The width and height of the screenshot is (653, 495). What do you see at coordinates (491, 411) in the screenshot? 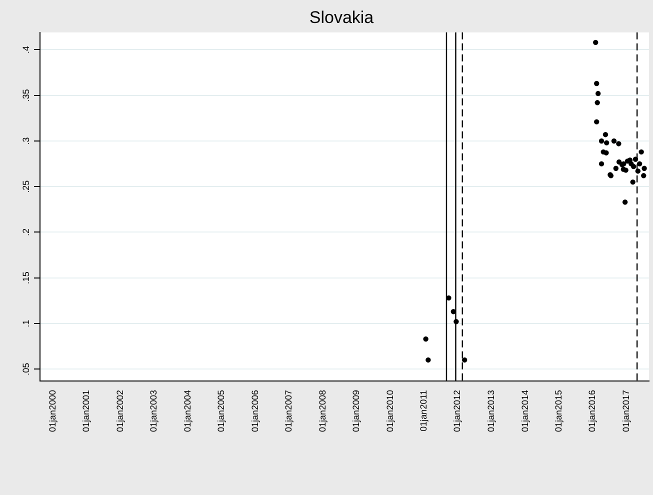
I see `x-tick-label: 01jan2013` at bounding box center [491, 411].